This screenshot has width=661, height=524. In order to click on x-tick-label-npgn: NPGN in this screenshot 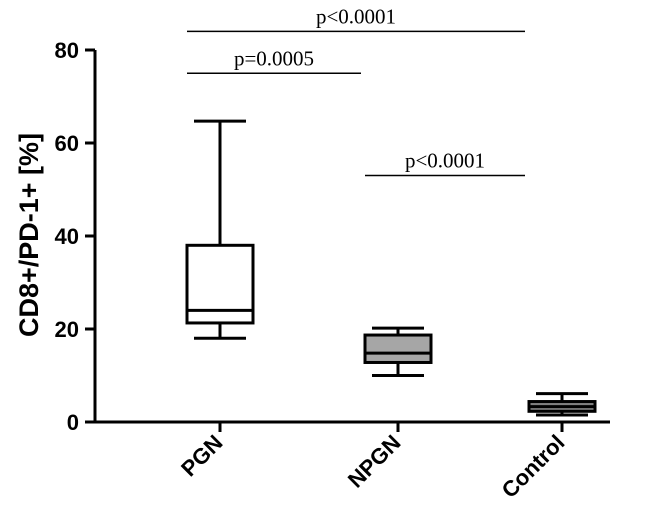, I will do `click(374, 461)`.